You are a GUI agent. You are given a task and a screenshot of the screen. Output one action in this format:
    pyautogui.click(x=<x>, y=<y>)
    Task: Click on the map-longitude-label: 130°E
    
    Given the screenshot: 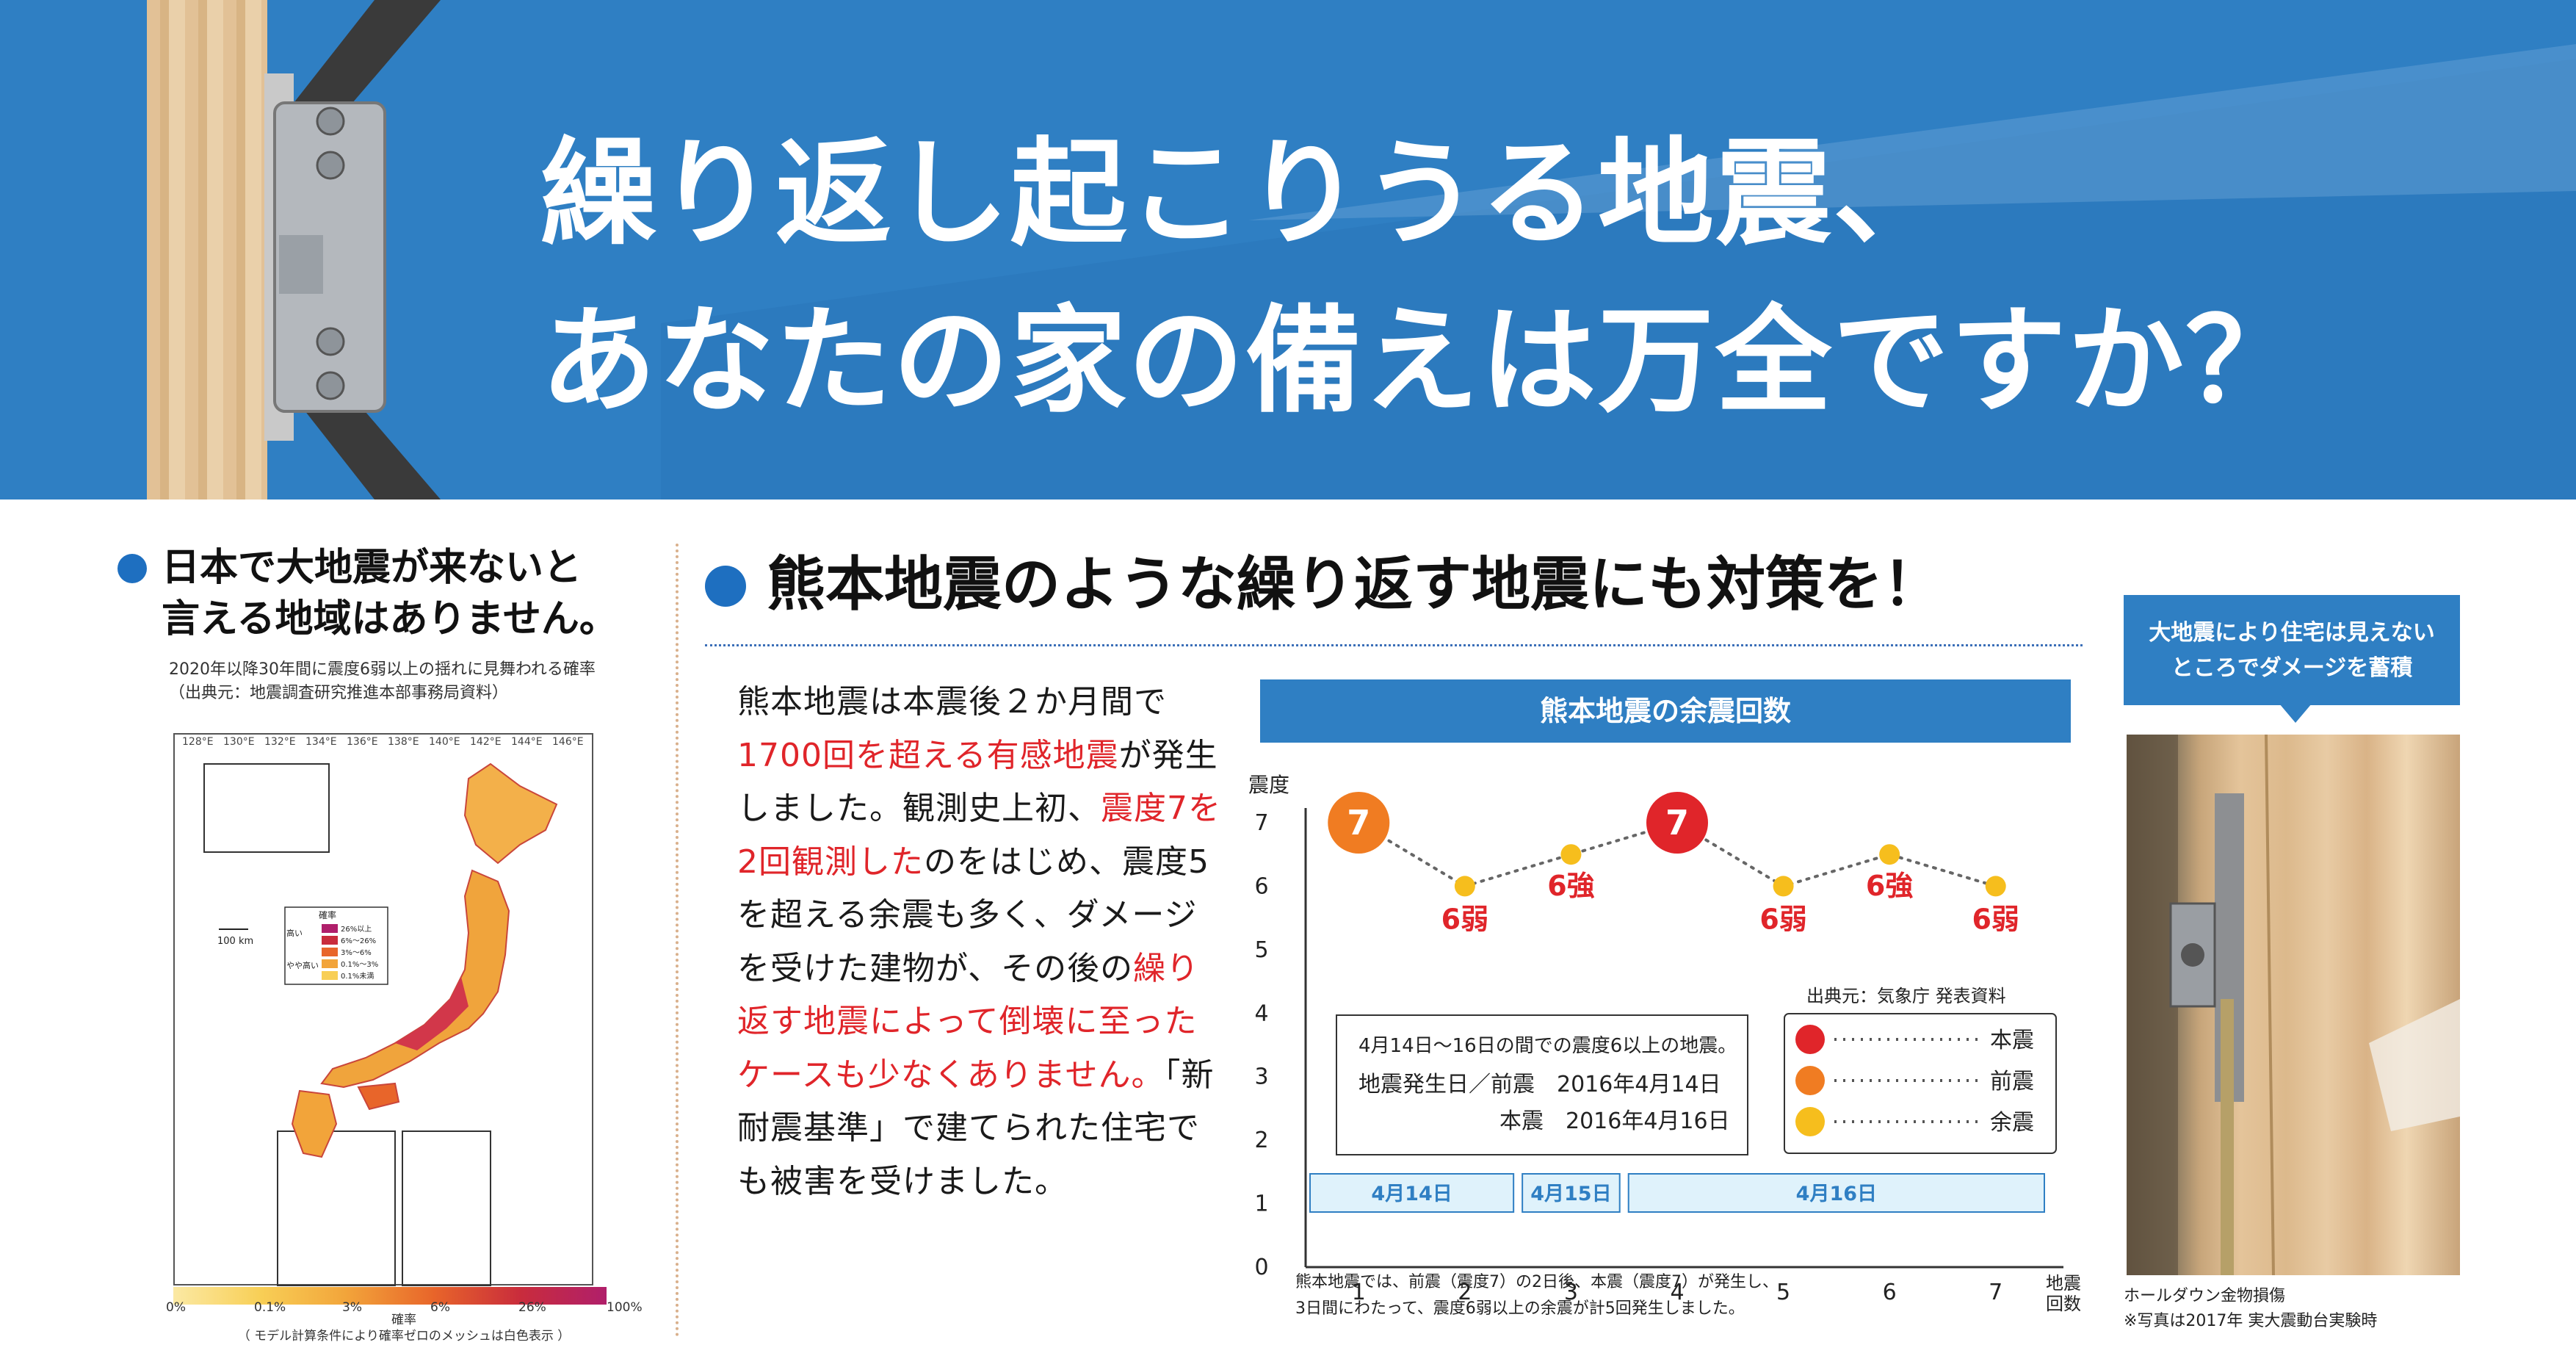 What is the action you would take?
    pyautogui.click(x=239, y=742)
    